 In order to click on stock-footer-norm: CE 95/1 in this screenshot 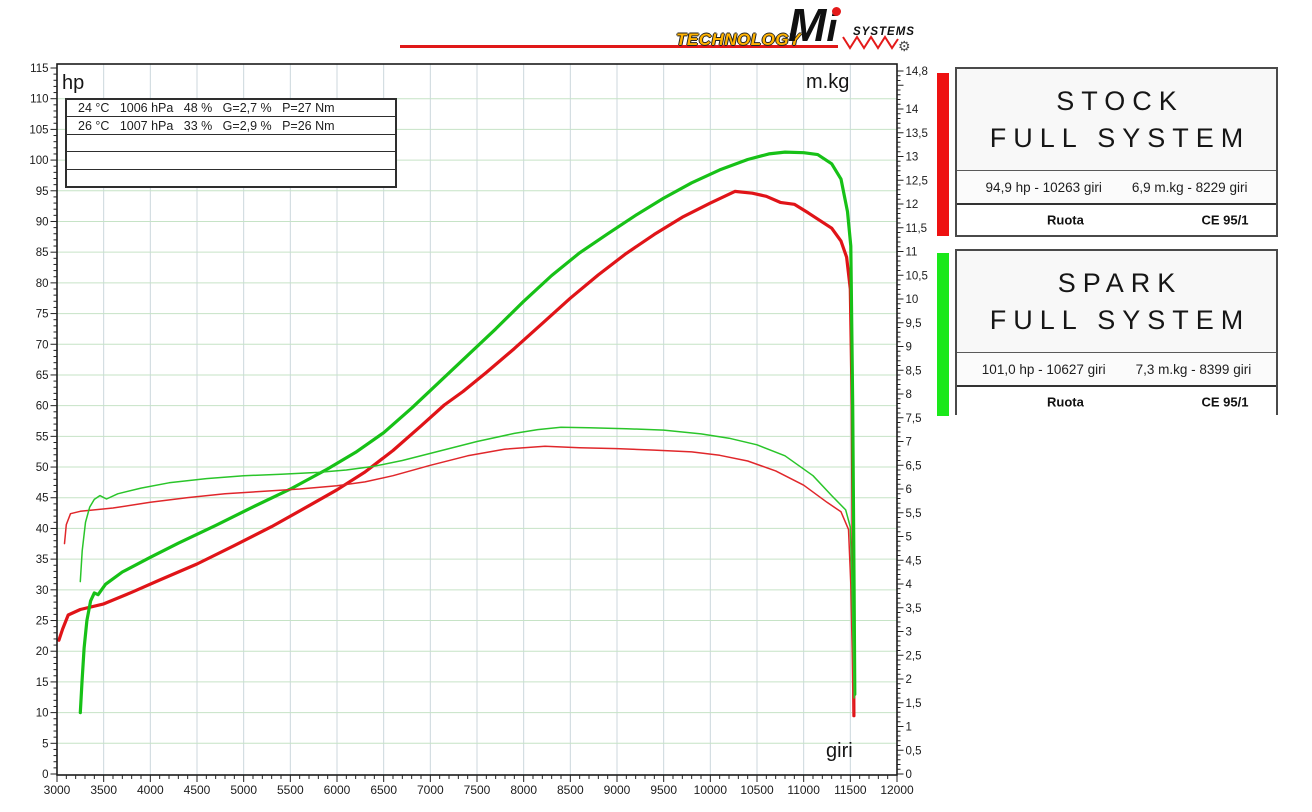, I will do `click(1225, 220)`.